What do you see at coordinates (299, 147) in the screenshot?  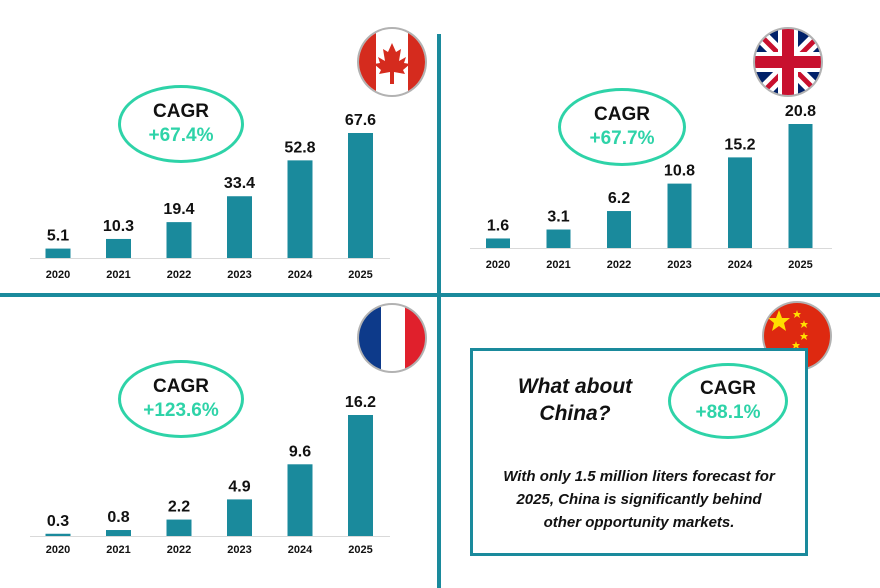 I see `data-label: 52.8` at bounding box center [299, 147].